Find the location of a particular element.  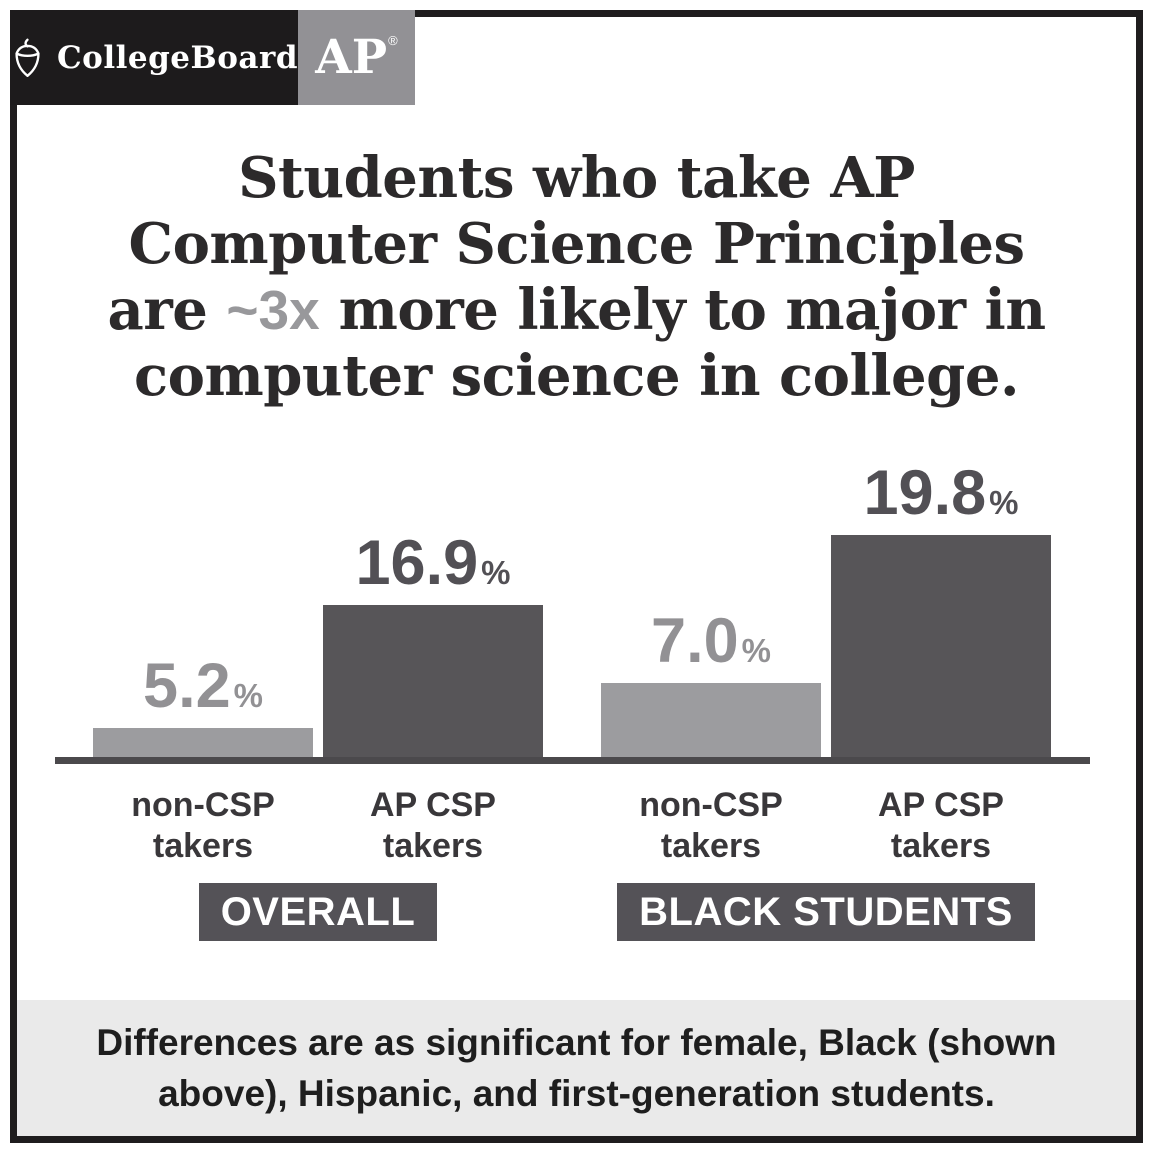

acorn-icon is located at coordinates (27, 57).